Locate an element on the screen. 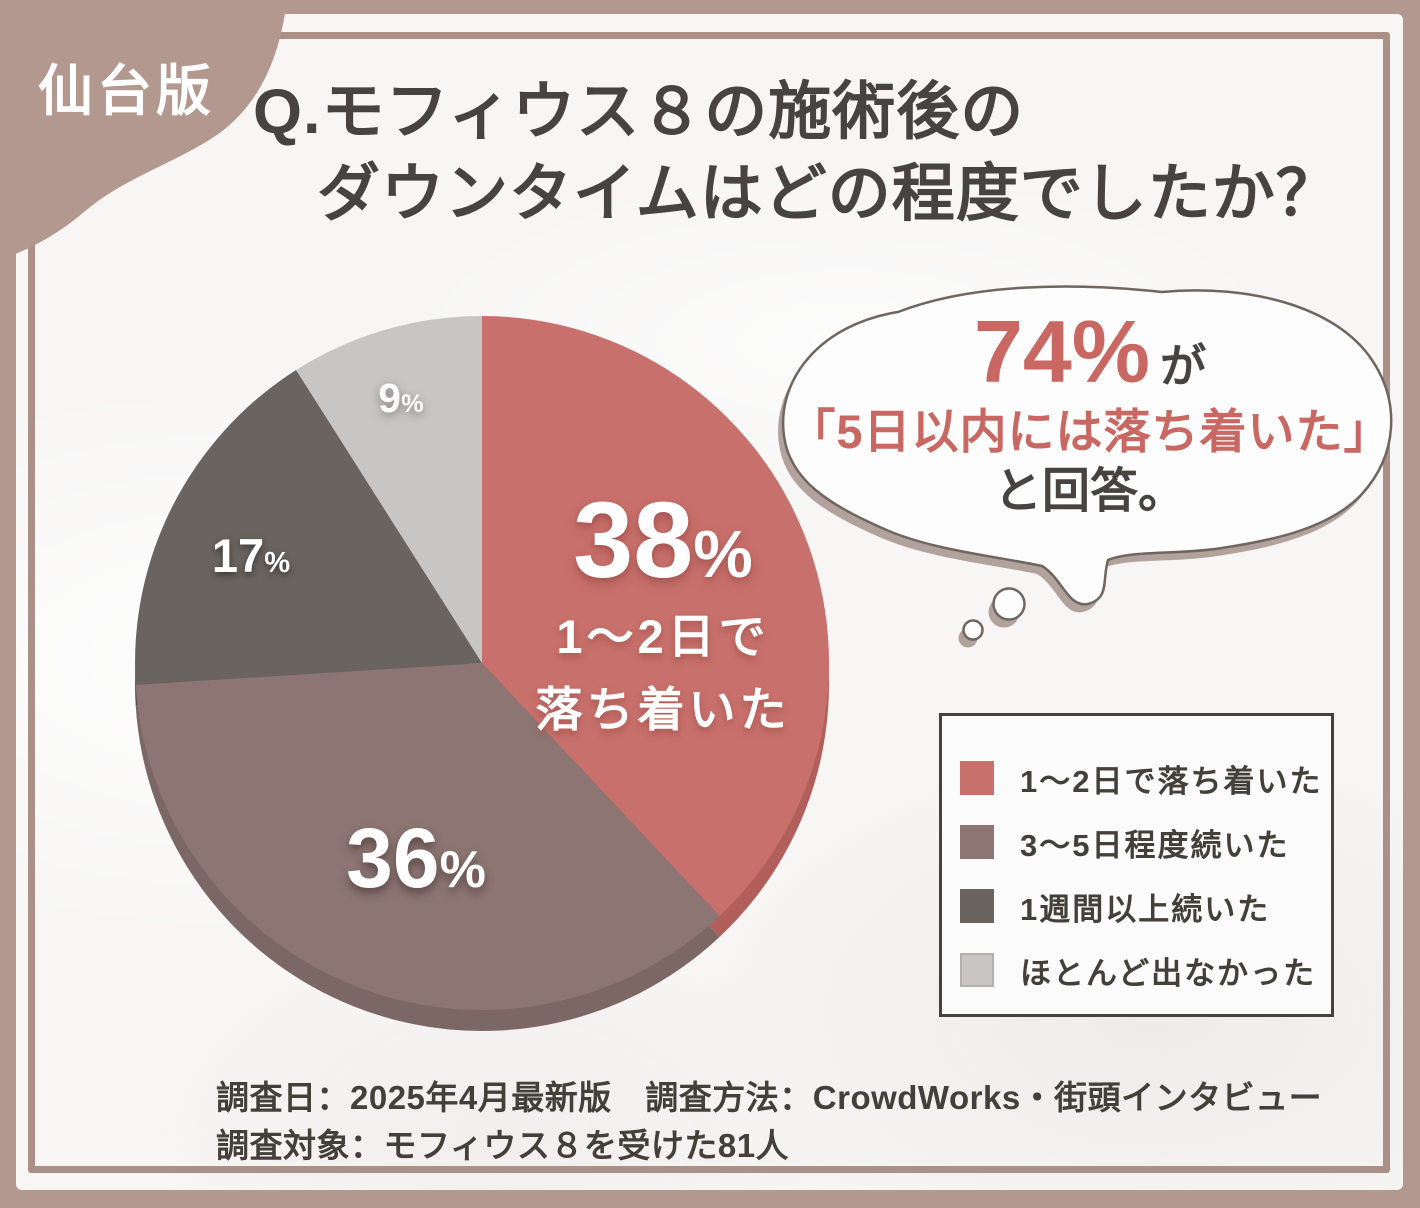  slice-label-9: 9% is located at coordinates (400, 398).